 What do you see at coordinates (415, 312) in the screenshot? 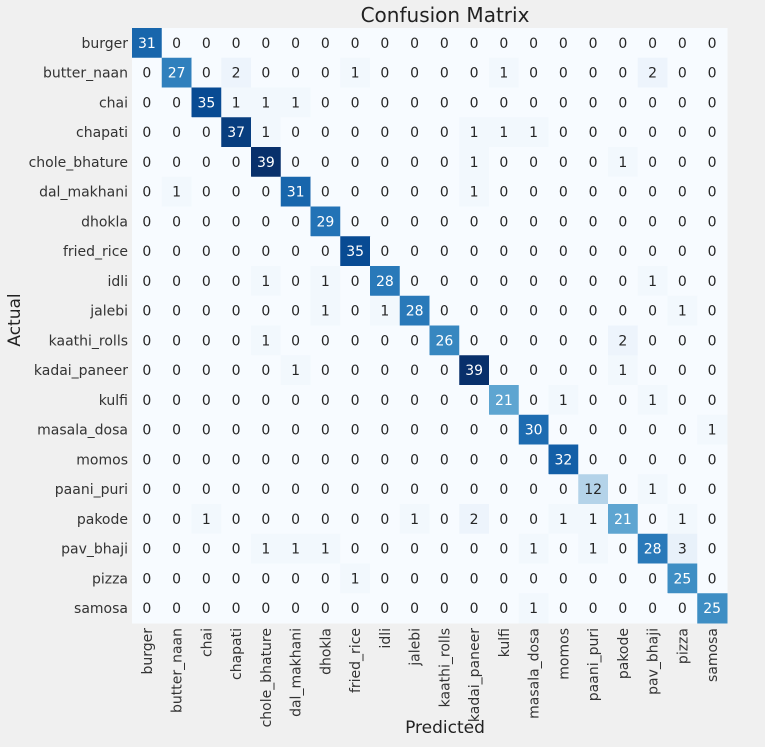
I see `cell-value-label: 28` at bounding box center [415, 312].